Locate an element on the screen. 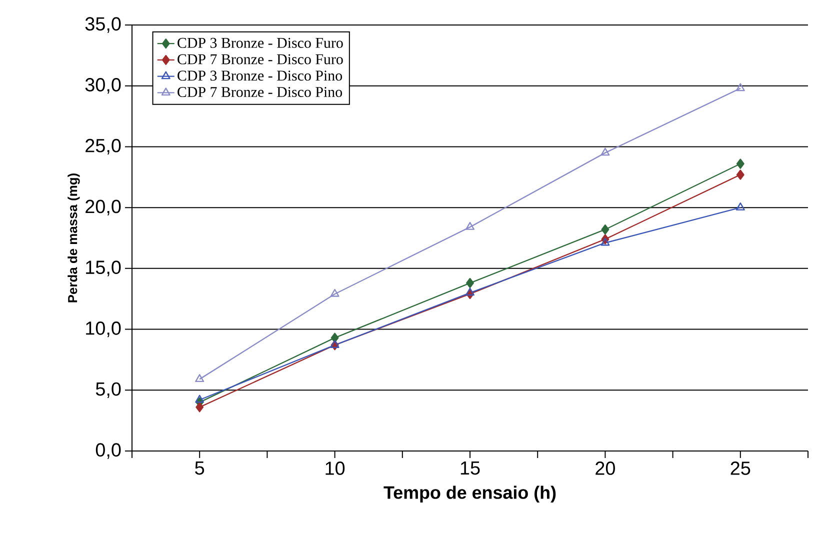 The width and height of the screenshot is (819, 559). x-axis-title: Tempo de ensaio (h) is located at coordinates (470, 494).